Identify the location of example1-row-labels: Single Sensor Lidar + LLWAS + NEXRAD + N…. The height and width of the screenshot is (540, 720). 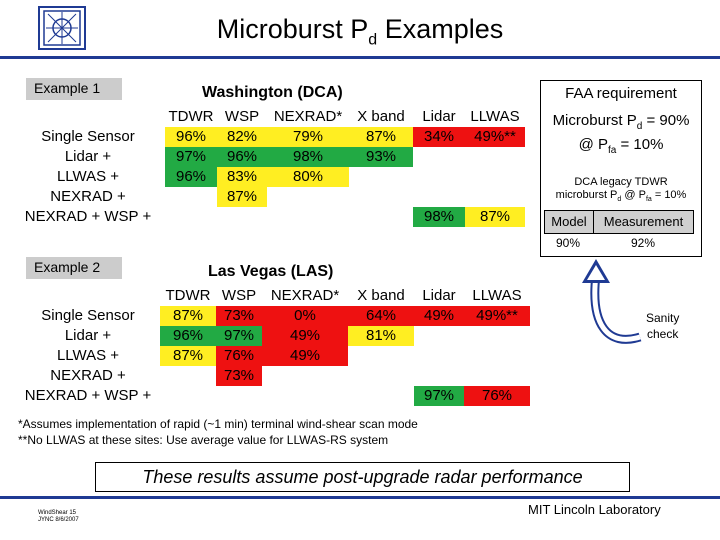
(88, 176).